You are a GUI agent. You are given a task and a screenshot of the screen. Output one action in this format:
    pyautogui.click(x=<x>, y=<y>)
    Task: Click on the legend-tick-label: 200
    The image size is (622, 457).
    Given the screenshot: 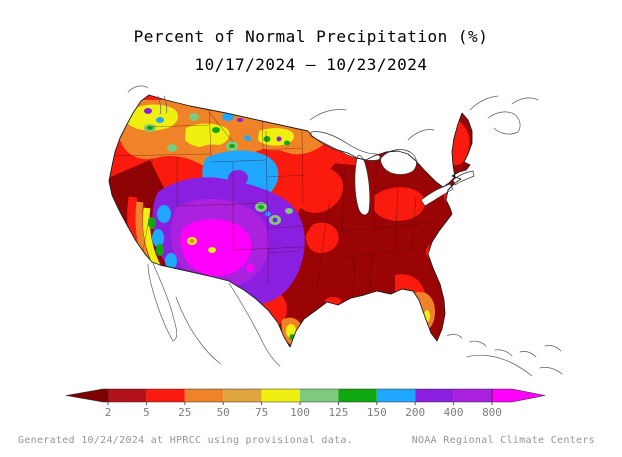 What is the action you would take?
    pyautogui.click(x=415, y=412)
    